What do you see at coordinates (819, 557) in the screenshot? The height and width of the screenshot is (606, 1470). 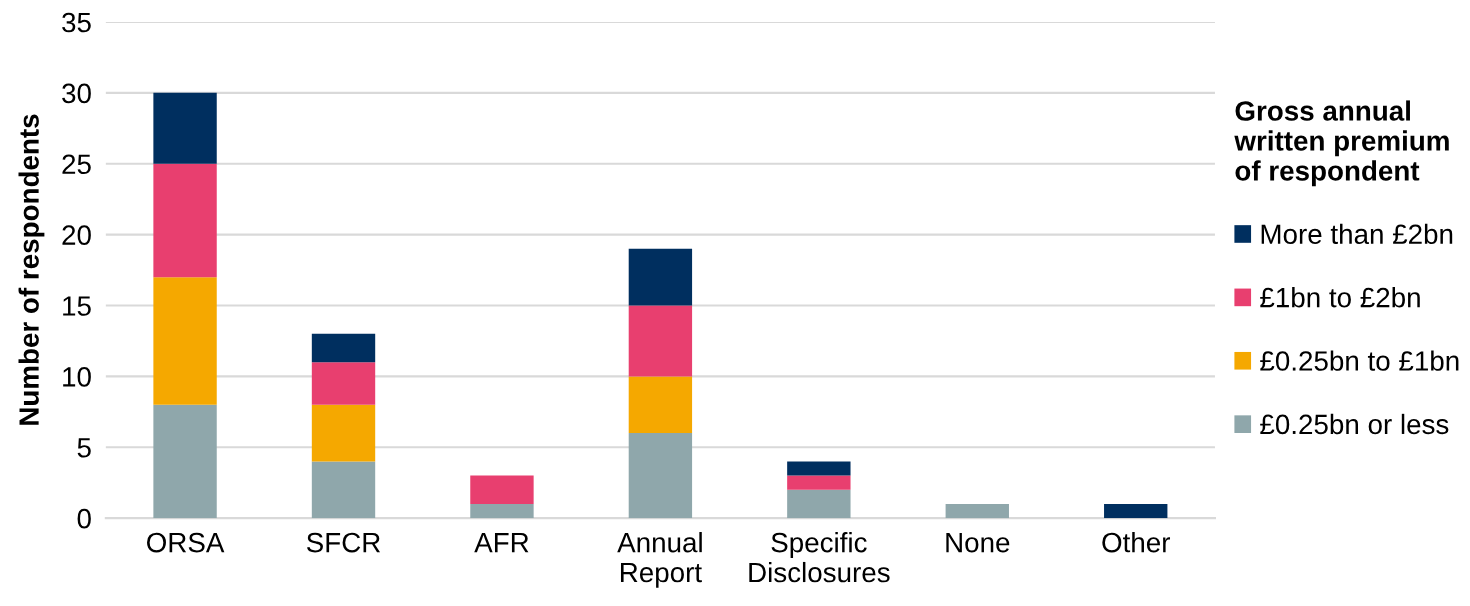 I see `x-tick-label: Specific Disclosures` at bounding box center [819, 557].